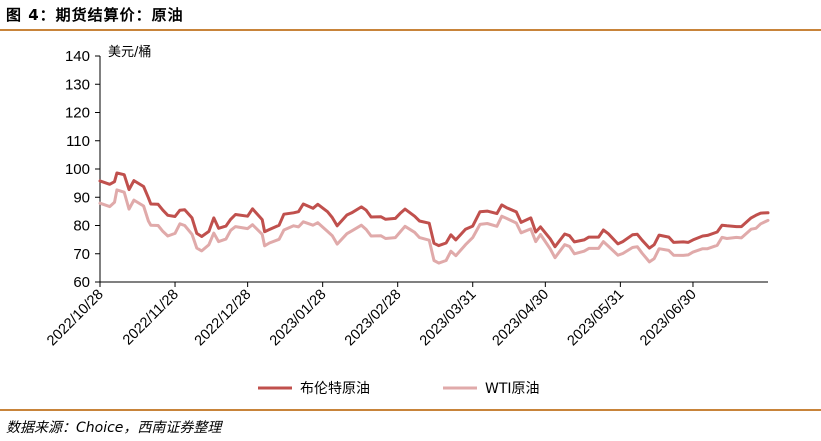  Describe the element at coordinates (223, 318) in the screenshot. I see `x-tick-label: 2022/12/28` at that location.